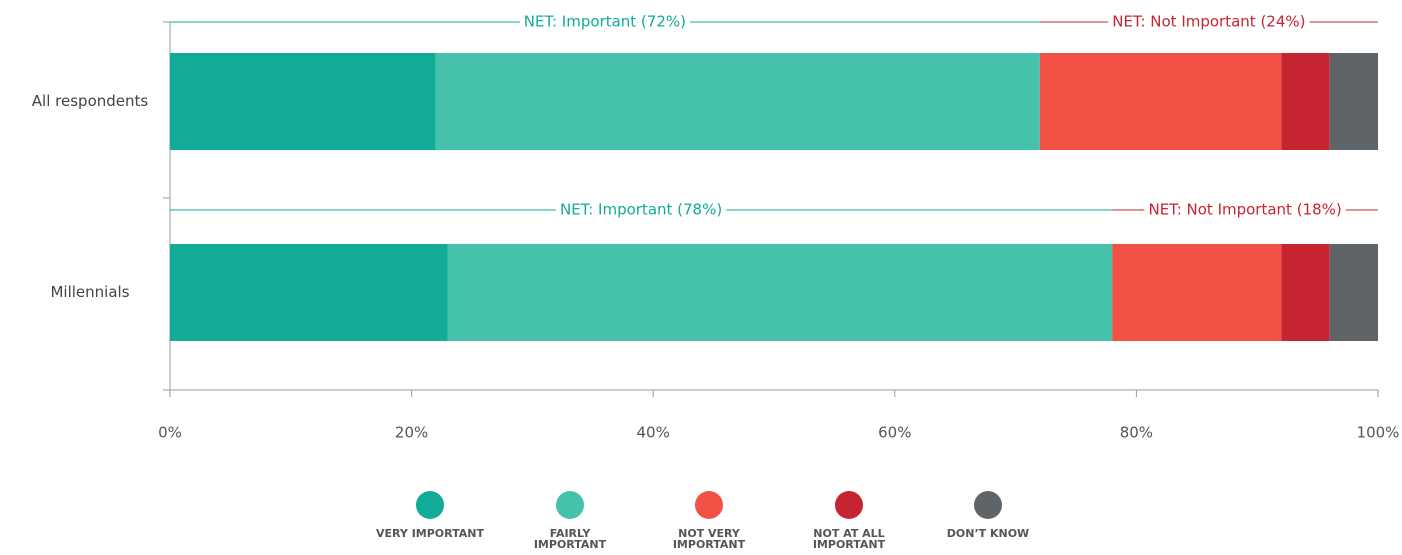 The width and height of the screenshot is (1402, 555). Describe the element at coordinates (988, 533) in the screenshot. I see `legend-label: DON’T KNOW` at that location.